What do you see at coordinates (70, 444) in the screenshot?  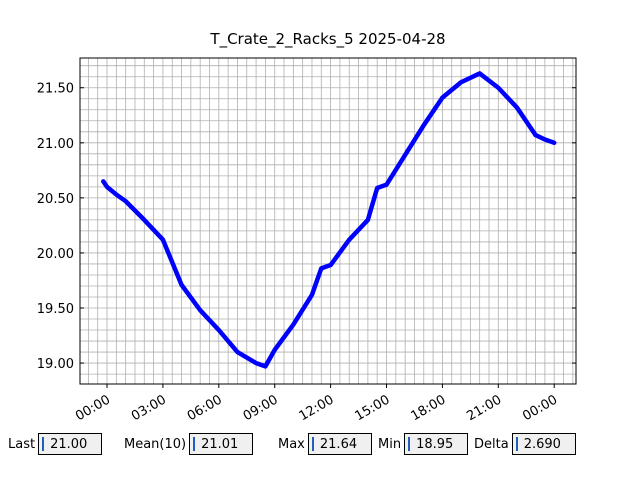 I see `stat-value: 21.00` at bounding box center [70, 444].